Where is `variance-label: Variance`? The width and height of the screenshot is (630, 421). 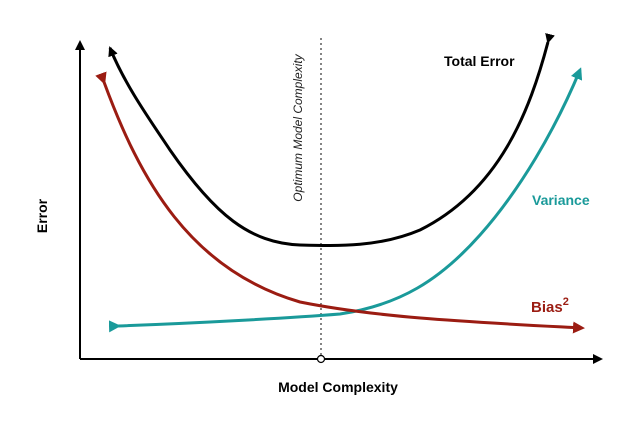
variance-label: Variance is located at coordinates (561, 200).